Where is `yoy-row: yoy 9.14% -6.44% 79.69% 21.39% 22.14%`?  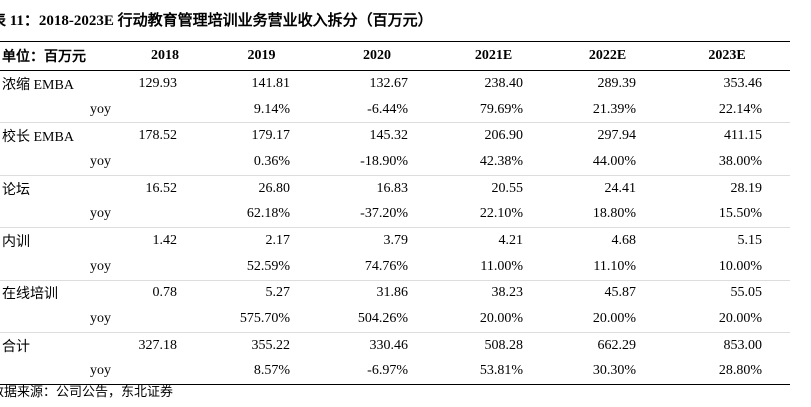
yoy-row: yoy 9.14% -6.44% 79.69% 21.39% 22.14% is located at coordinates (395, 110).